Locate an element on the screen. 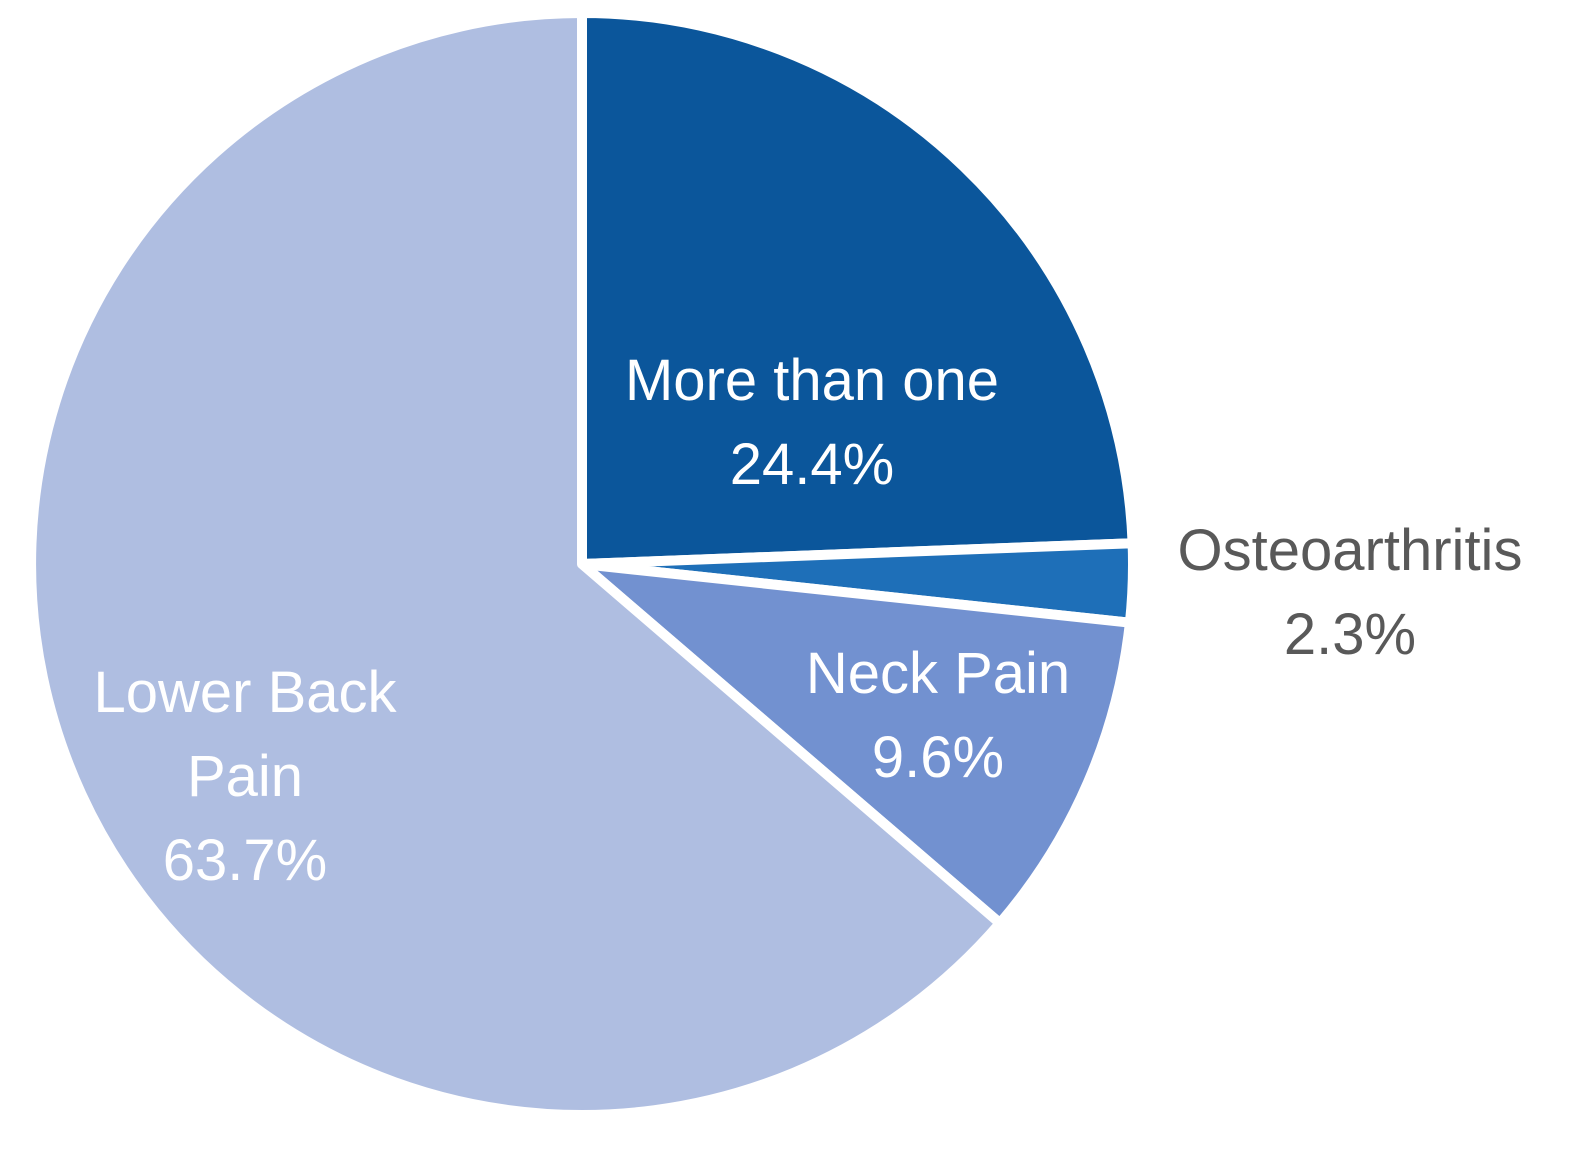 The height and width of the screenshot is (1152, 1590). pie-slice-neck-pain is located at coordinates (856, 744).